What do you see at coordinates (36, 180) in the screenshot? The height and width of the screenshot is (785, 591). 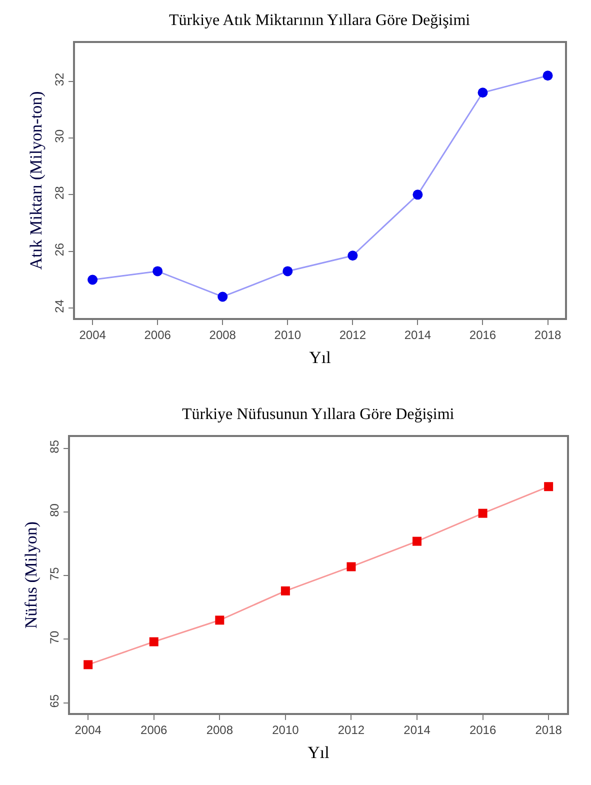 I see `y-axis-title: Atık Miktarı (Milyon-ton)` at bounding box center [36, 180].